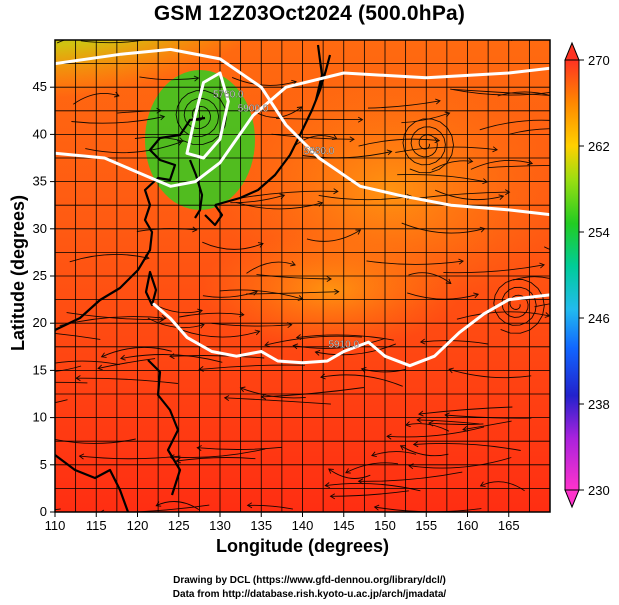 Image resolution: width=619 pixels, height=605 pixels. What do you see at coordinates (40, 417) in the screenshot?
I see `y-tick-label: 10` at bounding box center [40, 417].